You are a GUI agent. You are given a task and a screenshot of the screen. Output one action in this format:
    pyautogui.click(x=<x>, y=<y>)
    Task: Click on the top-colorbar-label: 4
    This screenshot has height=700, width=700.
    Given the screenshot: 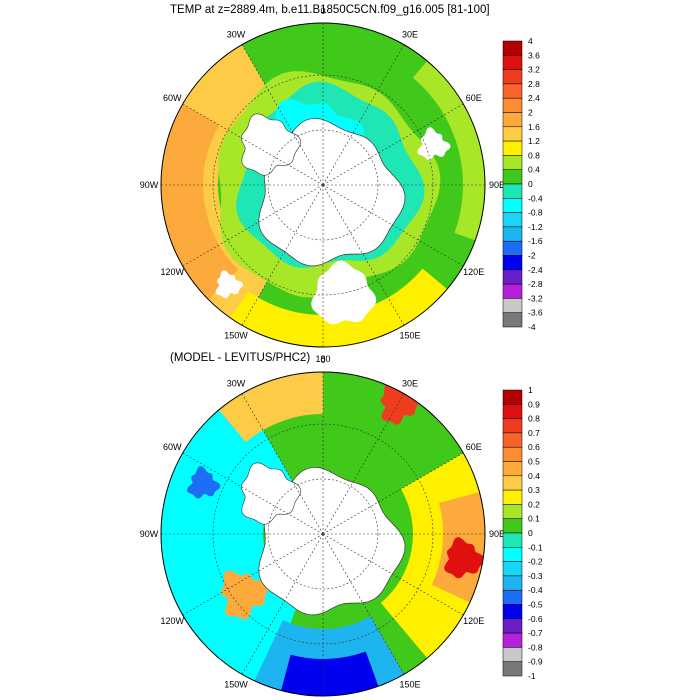 What is the action you would take?
    pyautogui.click(x=530, y=41)
    